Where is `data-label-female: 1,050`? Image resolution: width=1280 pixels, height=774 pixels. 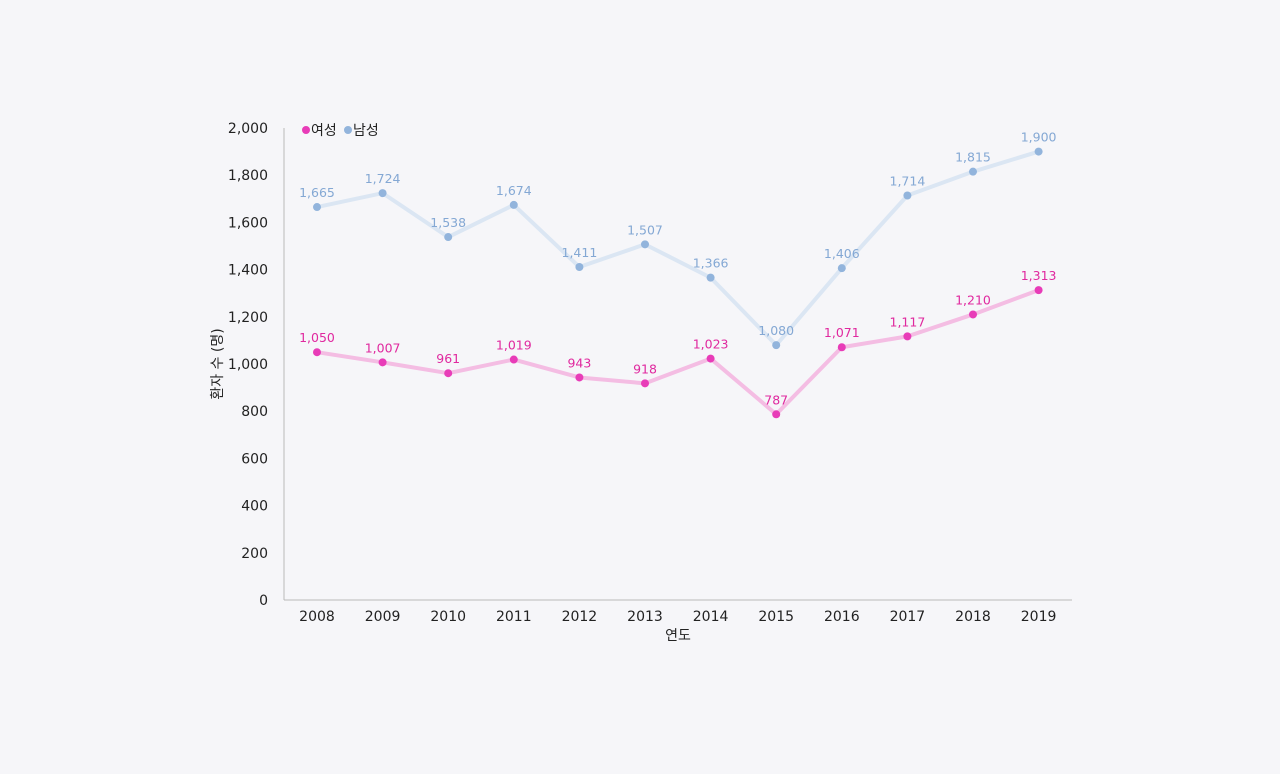
data-label-female: 1,050 is located at coordinates (317, 337).